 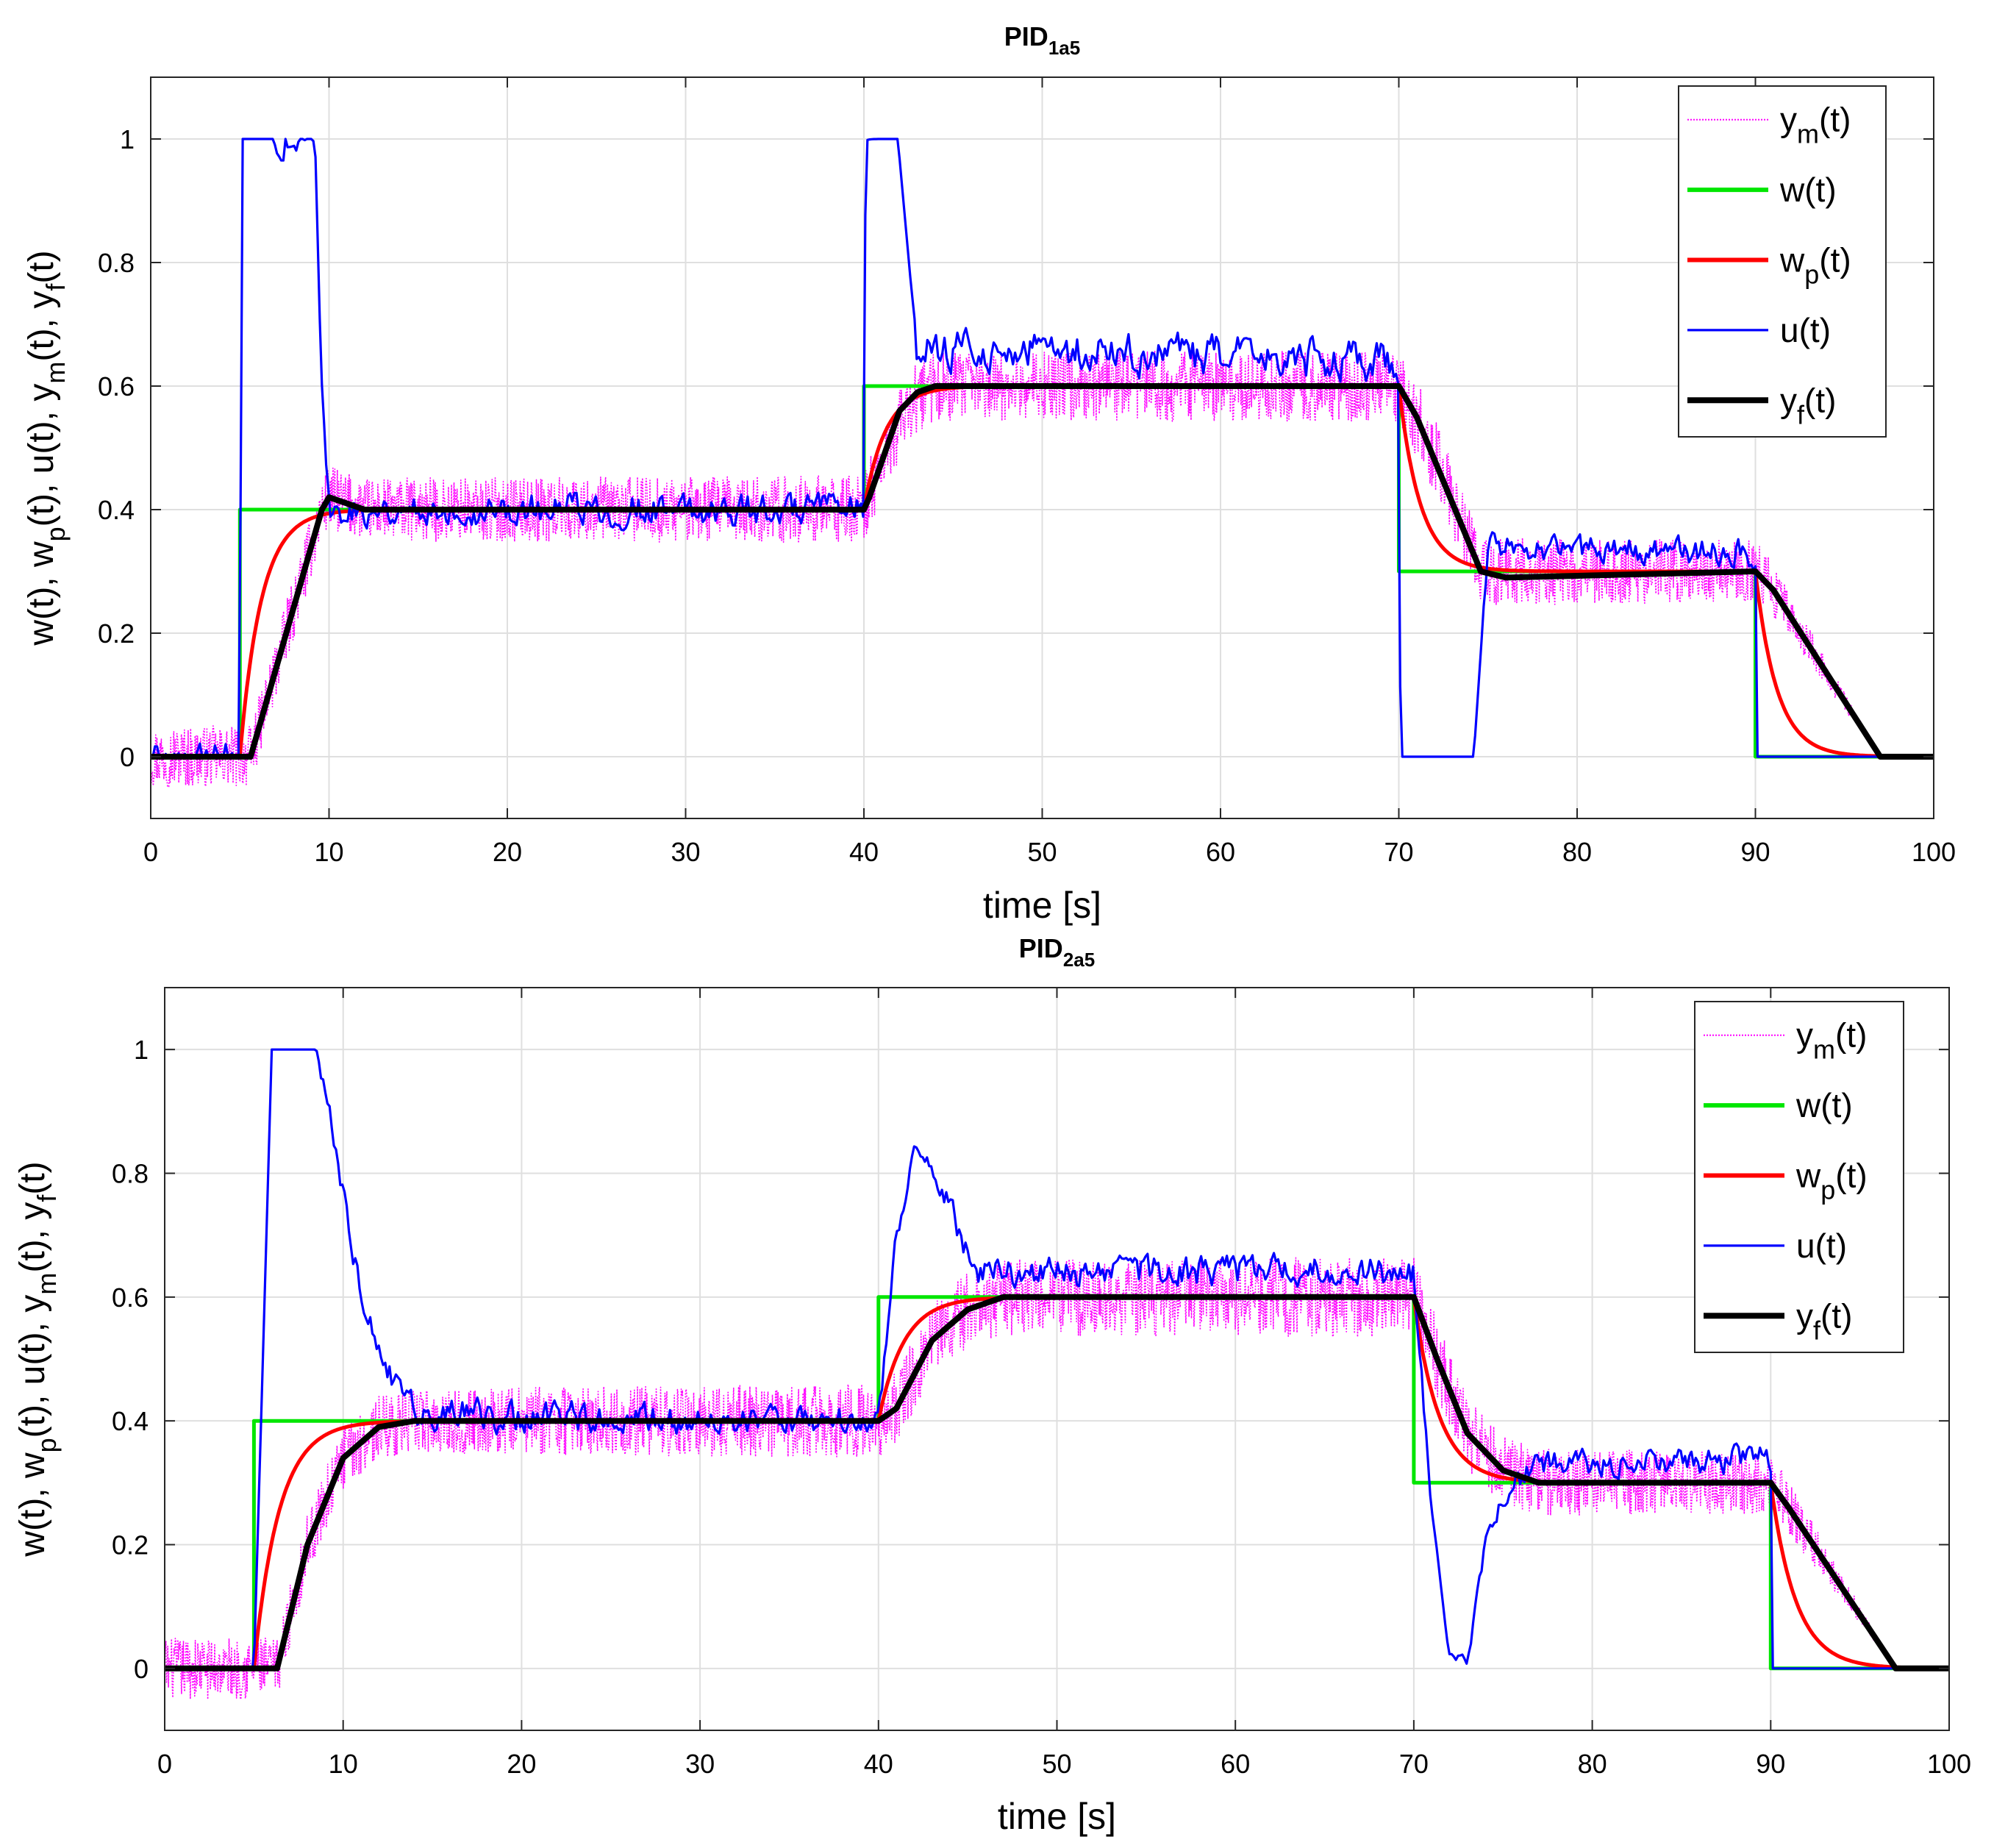 What do you see at coordinates (1042, 40) in the screenshot?
I see `chart-title: PID1a5` at bounding box center [1042, 40].